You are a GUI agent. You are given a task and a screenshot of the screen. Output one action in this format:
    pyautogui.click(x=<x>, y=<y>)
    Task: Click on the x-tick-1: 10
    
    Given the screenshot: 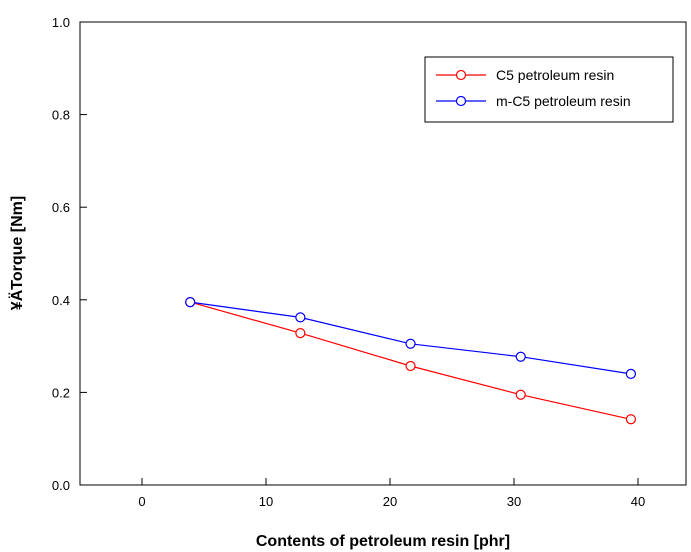 What is the action you would take?
    pyautogui.click(x=266, y=493)
    